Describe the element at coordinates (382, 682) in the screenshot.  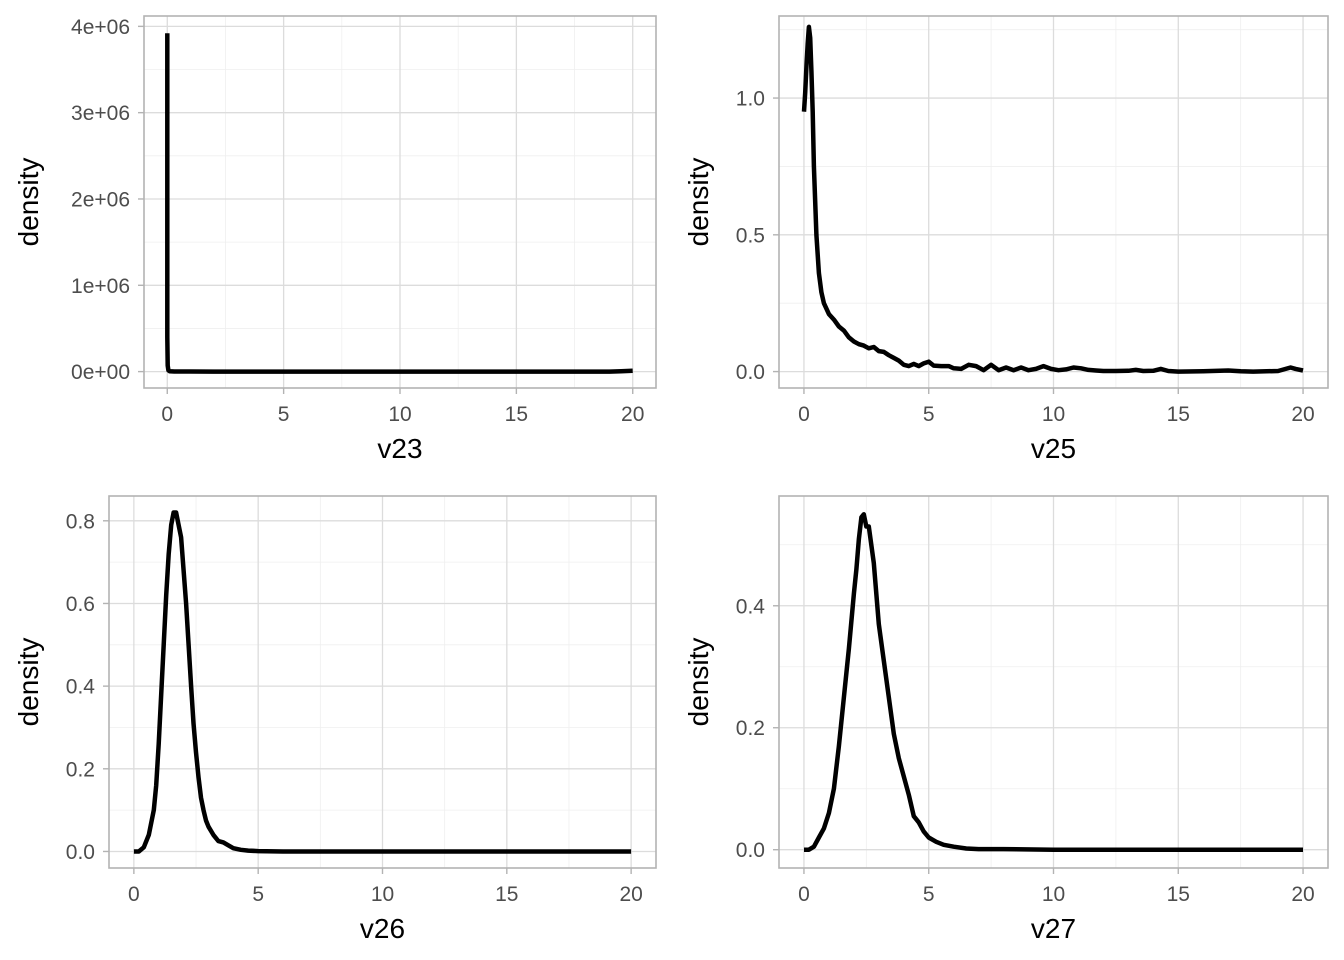
I see `density-curve-v26` at that location.